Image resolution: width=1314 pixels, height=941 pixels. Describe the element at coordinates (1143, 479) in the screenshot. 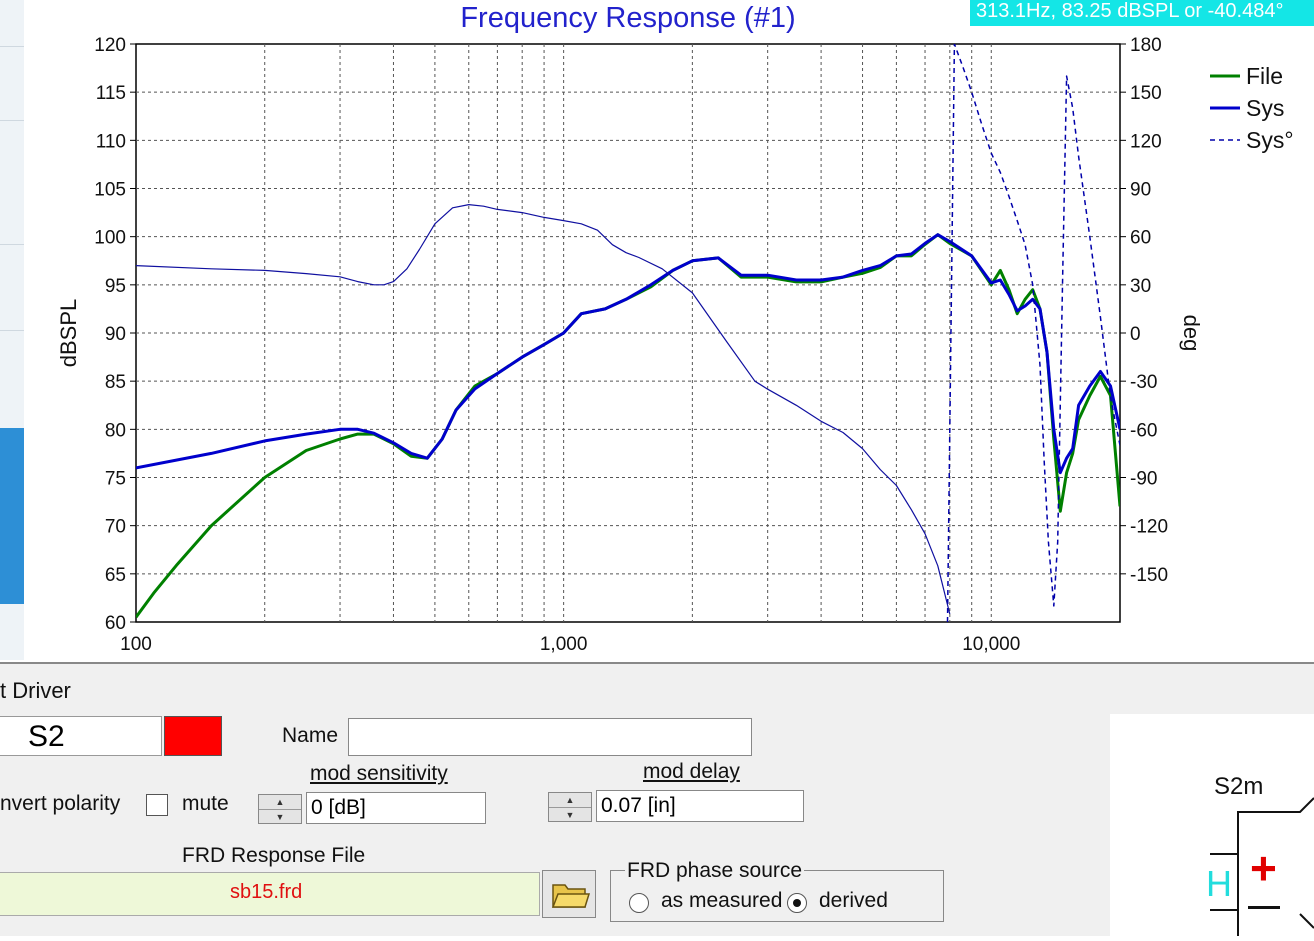

I see `y2-tick-label: -90` at that location.